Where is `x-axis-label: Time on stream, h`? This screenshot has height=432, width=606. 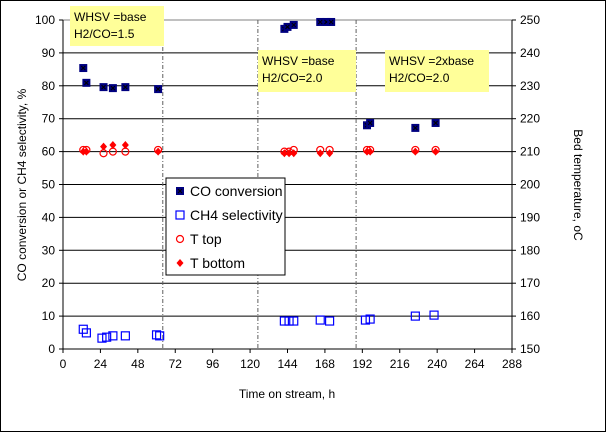
x-axis-label: Time on stream, h is located at coordinates (287, 394).